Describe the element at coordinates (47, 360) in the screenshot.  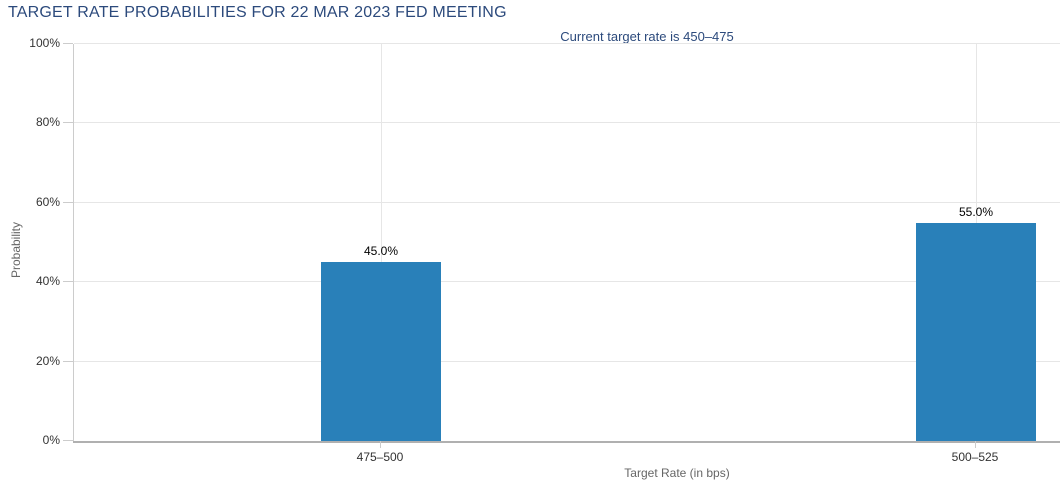
I see `y-tick-label: 20%` at that location.